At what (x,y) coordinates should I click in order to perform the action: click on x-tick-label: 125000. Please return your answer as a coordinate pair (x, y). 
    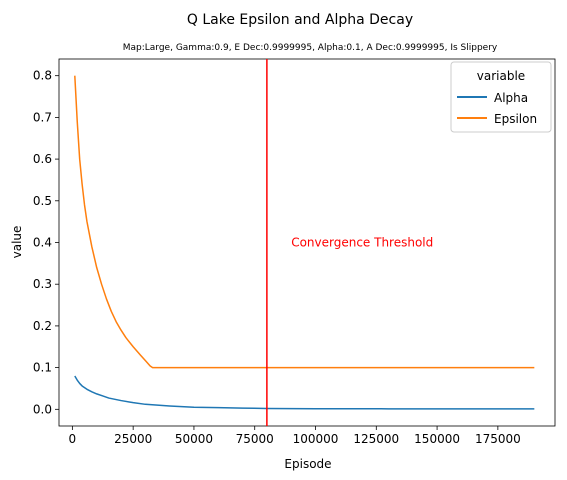
    Looking at the image, I should click on (376, 439).